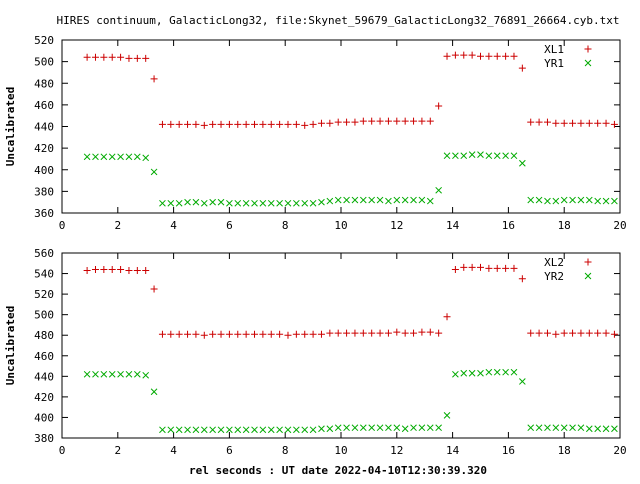 The height and width of the screenshot is (484, 640). What do you see at coordinates (44, 127) in the screenshot?
I see `y-tick-label: 440` at bounding box center [44, 127].